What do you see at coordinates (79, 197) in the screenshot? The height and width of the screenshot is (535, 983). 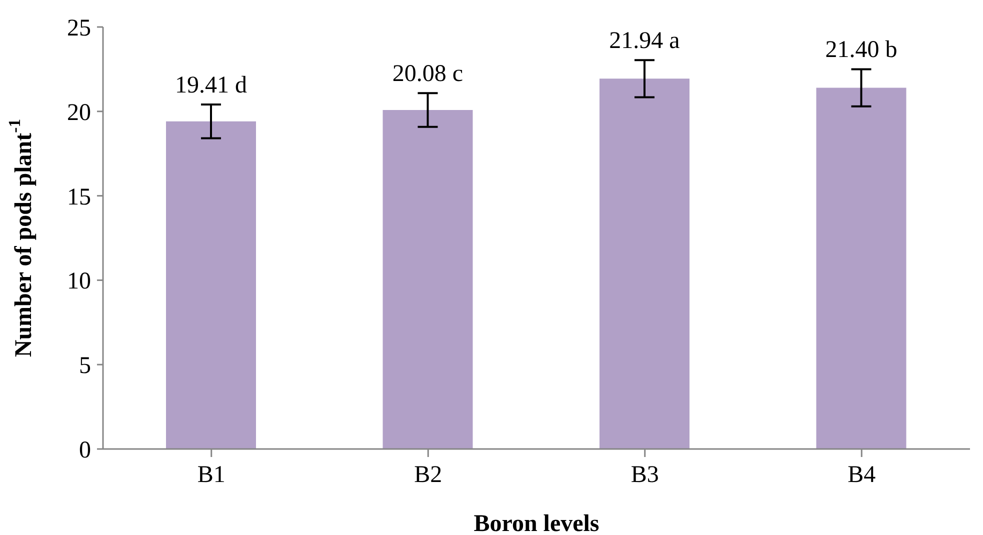 I see `y-tick-label: 15` at bounding box center [79, 197].